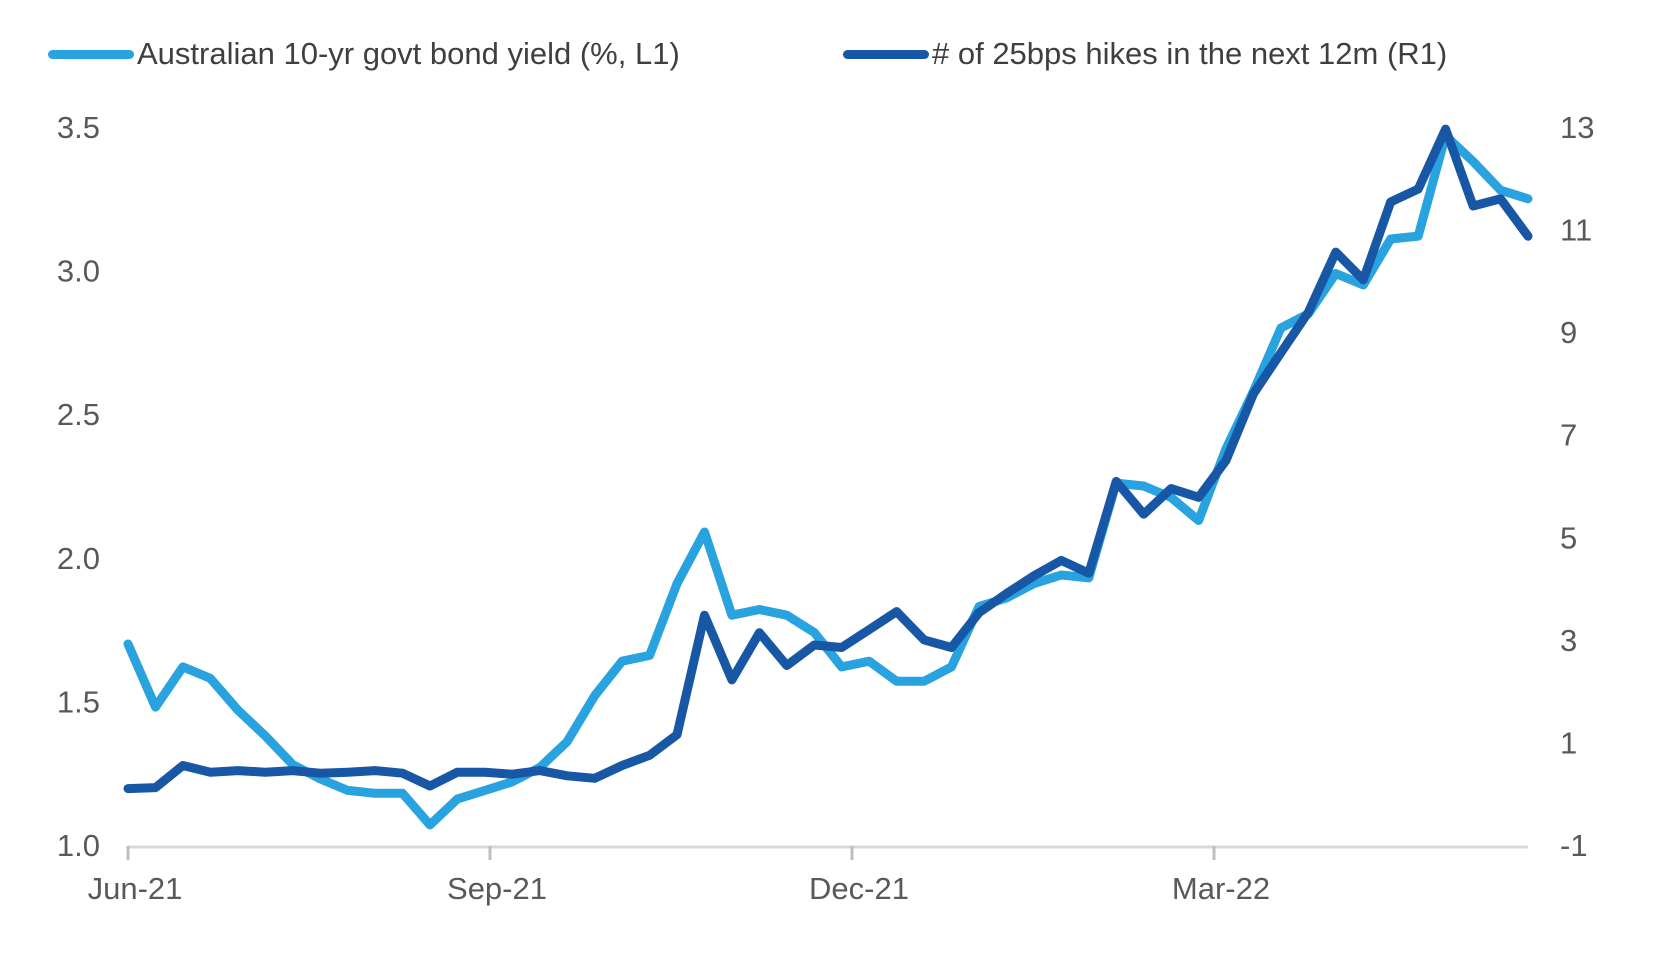  I want to click on x-axis-label: Mar-22, so click(1221, 888).